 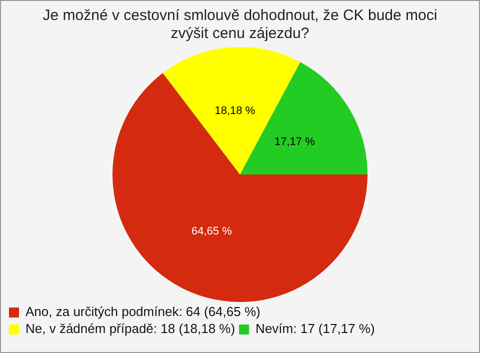 What do you see at coordinates (143, 312) in the screenshot?
I see `legend-label: Ano, za určitých podmínek: 64 (64,65 %)` at bounding box center [143, 312].